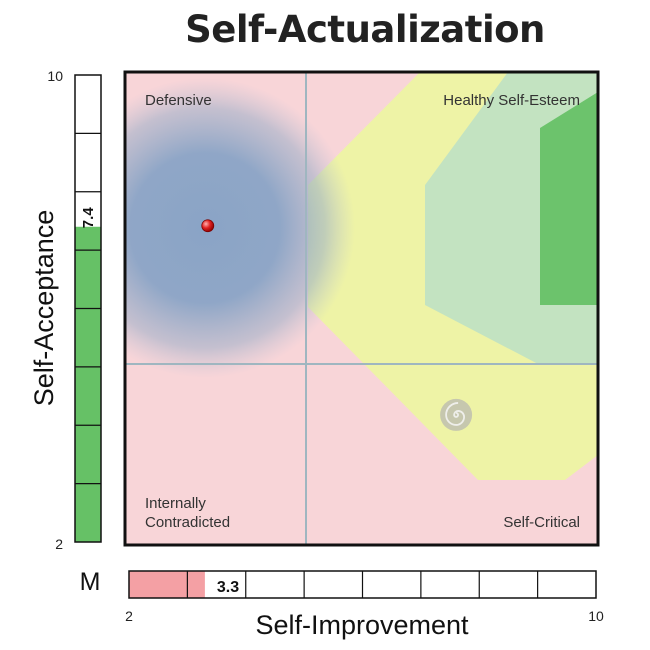 Image resolution: width=650 pixels, height=650 pixels. I want to click on self-acceptance-bar: 7.4, so click(88, 308).